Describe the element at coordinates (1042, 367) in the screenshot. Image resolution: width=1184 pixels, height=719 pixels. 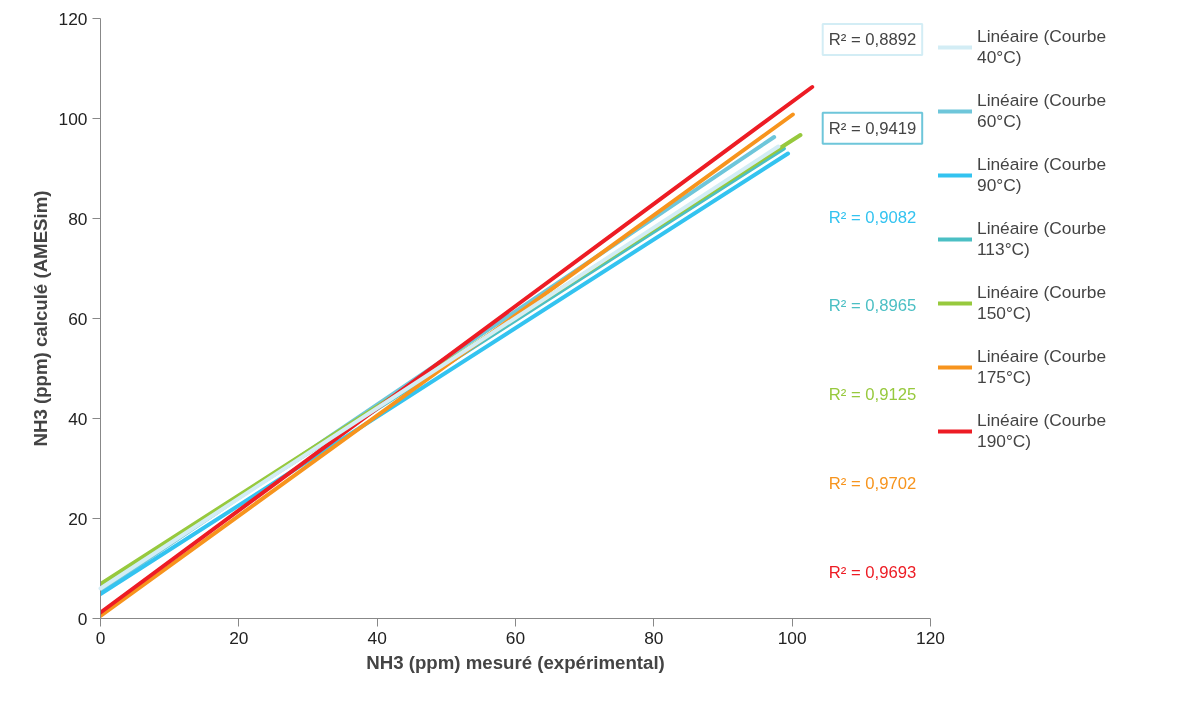
I see `legend-label: Linéaire (Courbe 175°C)` at that location.